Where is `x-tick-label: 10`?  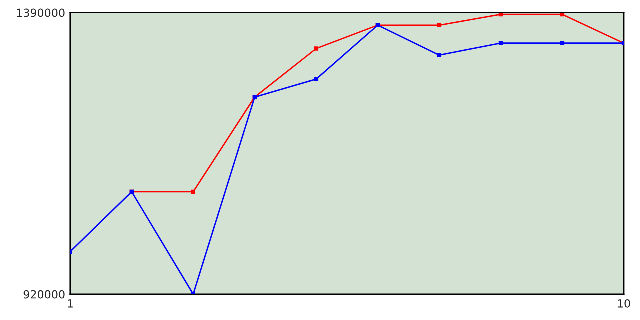
x-tick-label: 10 is located at coordinates (624, 303).